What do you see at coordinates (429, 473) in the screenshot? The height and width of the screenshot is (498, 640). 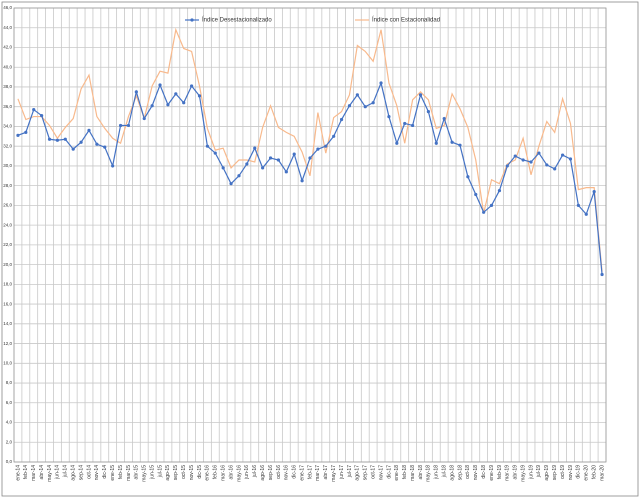 I see `x-tick-label: may-18` at bounding box center [429, 473].